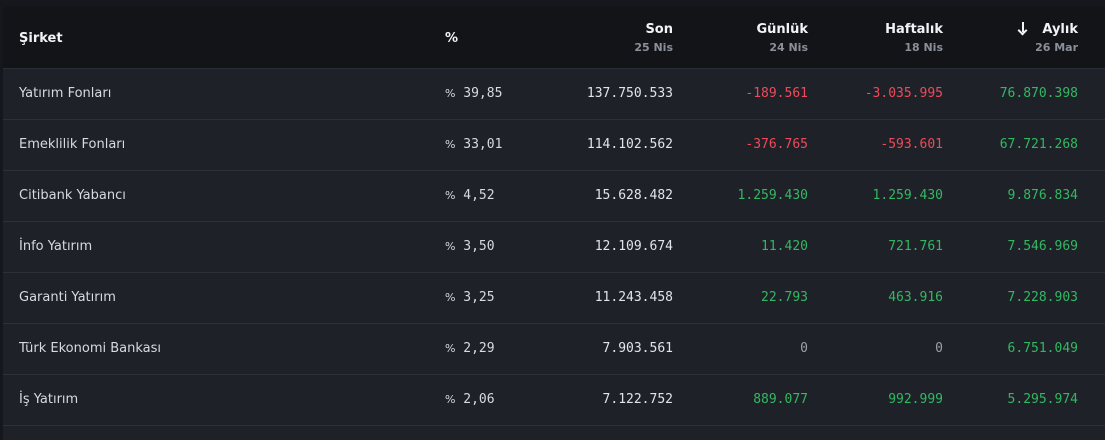  I want to click on column-header-son: Son 25 Nis, so click(653, 38).